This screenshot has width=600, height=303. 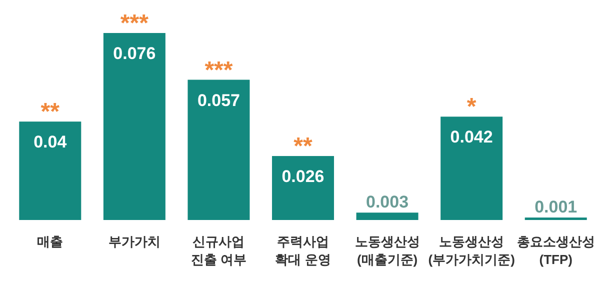 I want to click on data-label: 0.001, so click(x=556, y=207).